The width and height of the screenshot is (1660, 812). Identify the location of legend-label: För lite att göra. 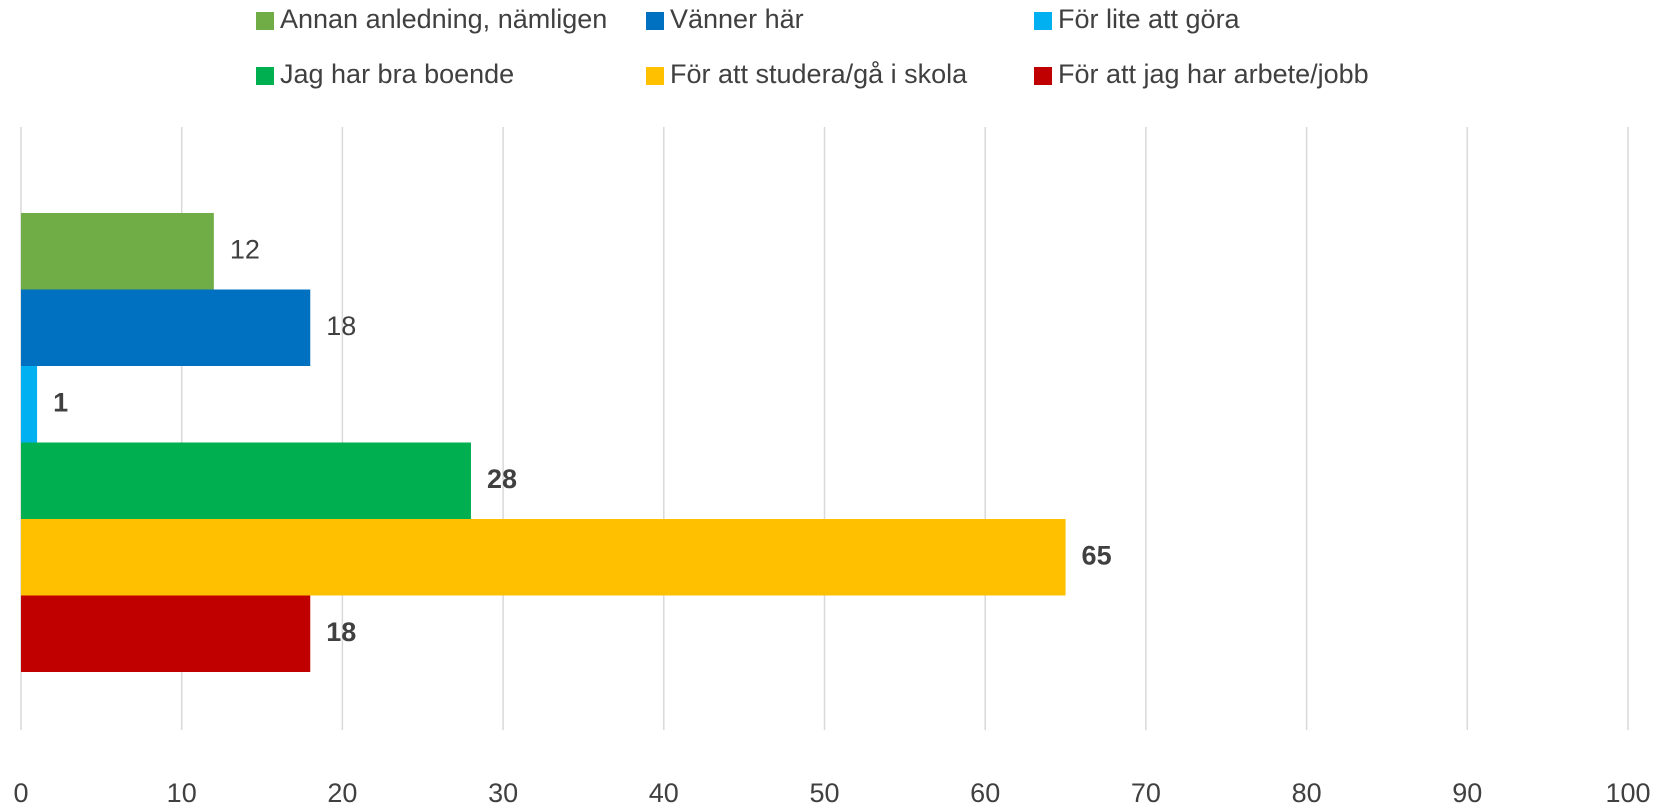
(1149, 19).